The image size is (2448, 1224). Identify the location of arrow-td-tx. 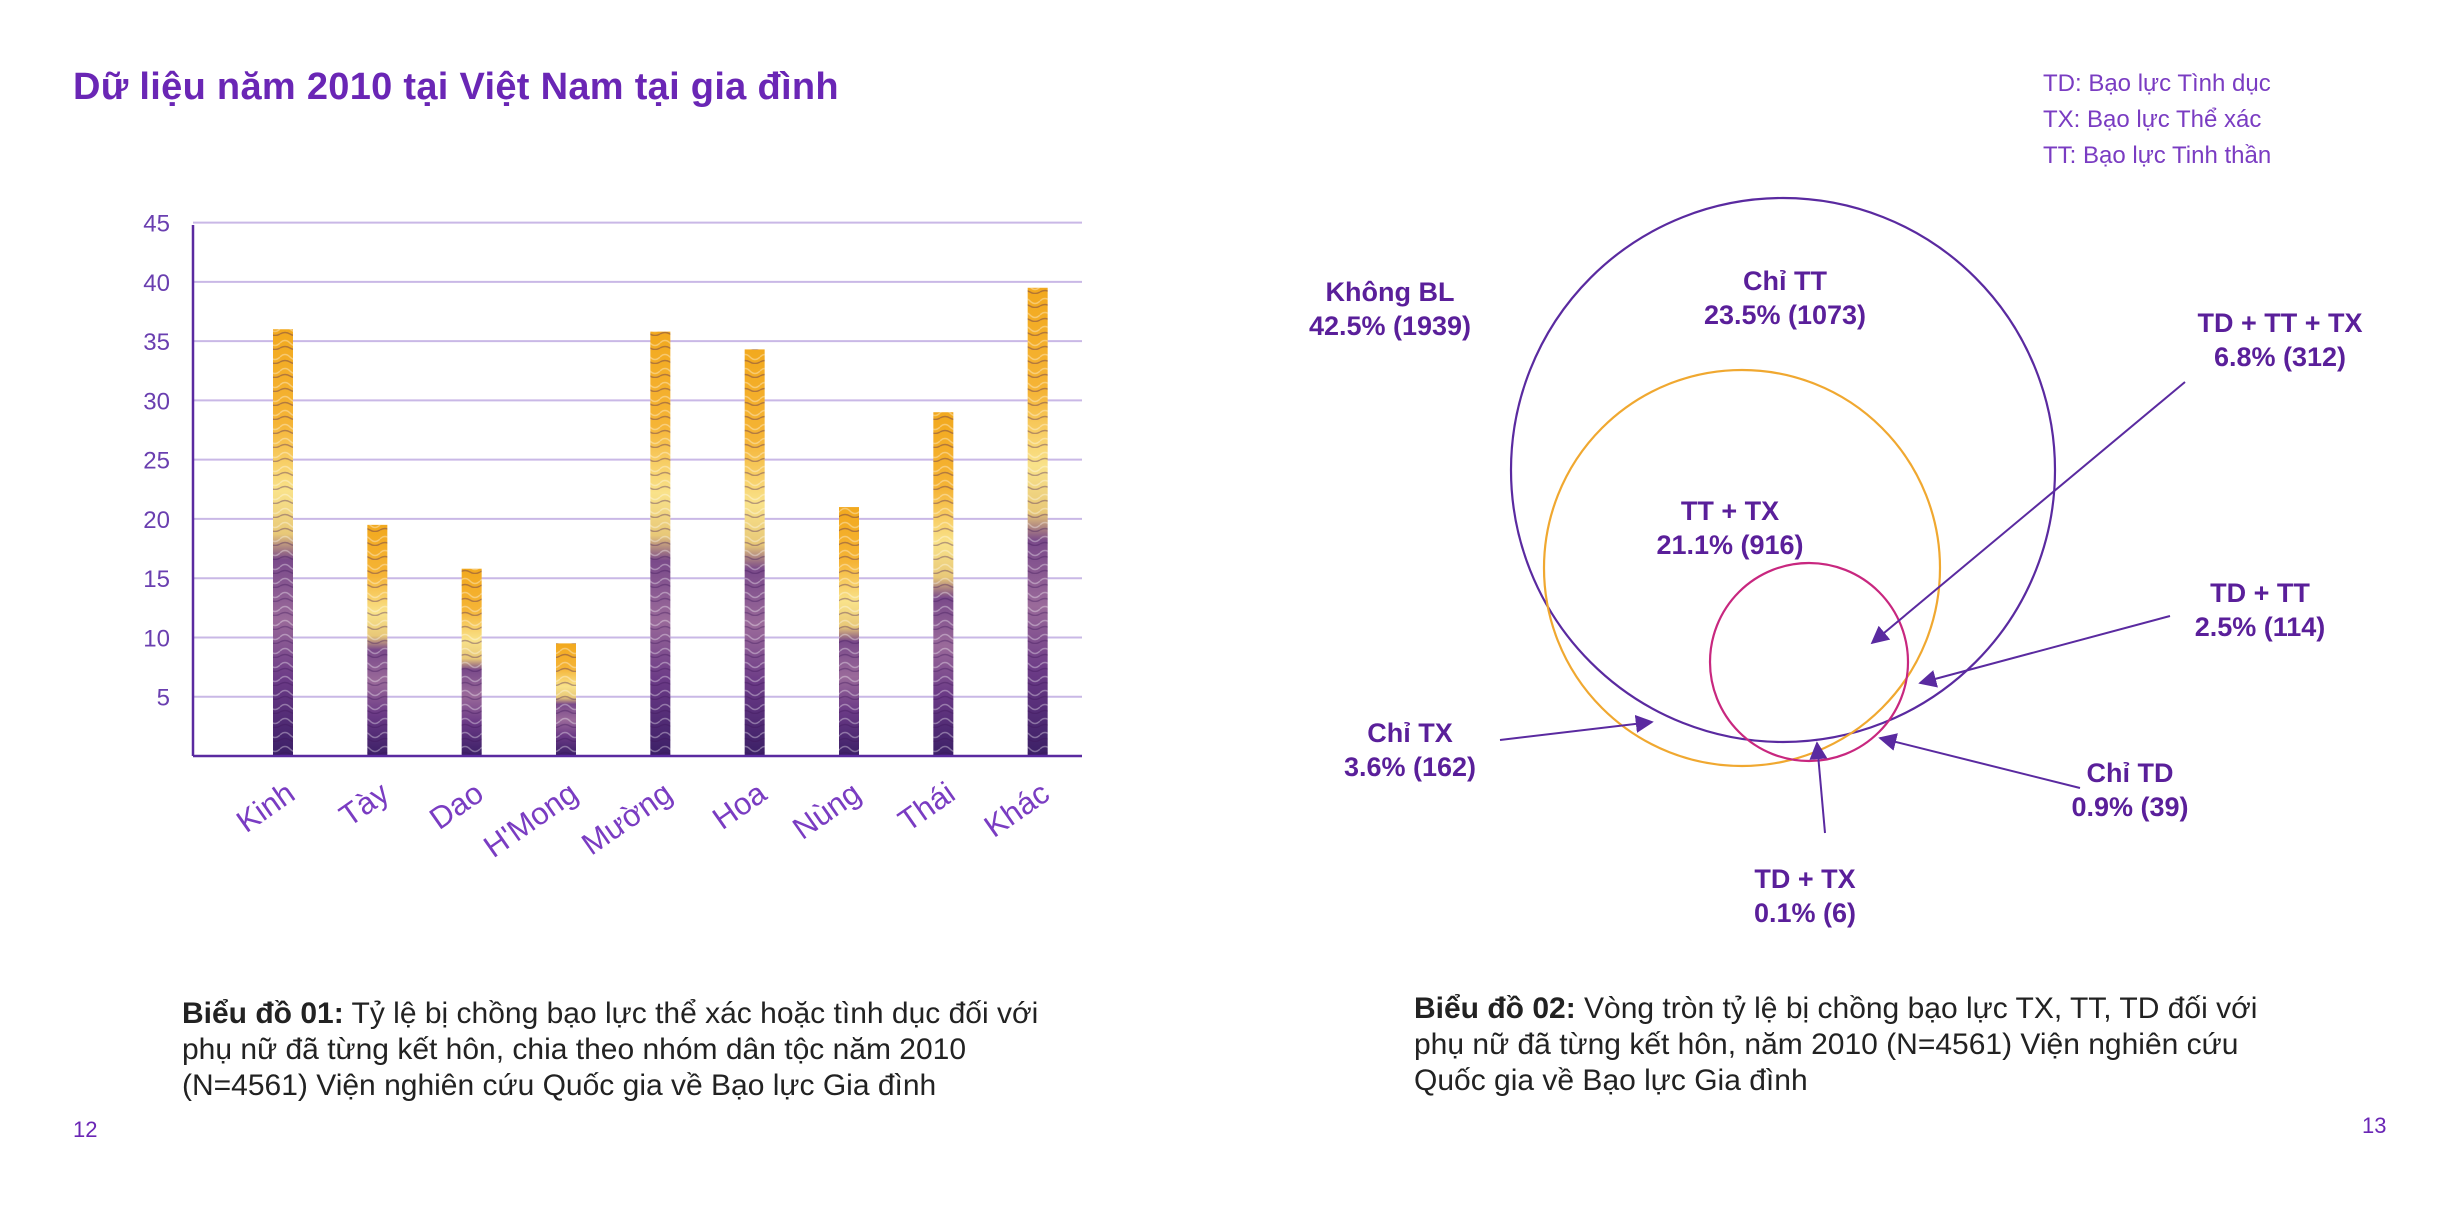
(1818, 787).